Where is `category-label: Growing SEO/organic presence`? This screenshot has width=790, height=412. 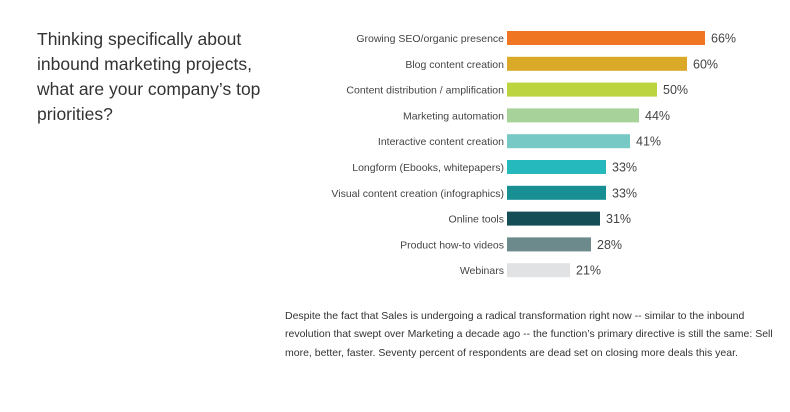 category-label: Growing SEO/organic presence is located at coordinates (430, 39).